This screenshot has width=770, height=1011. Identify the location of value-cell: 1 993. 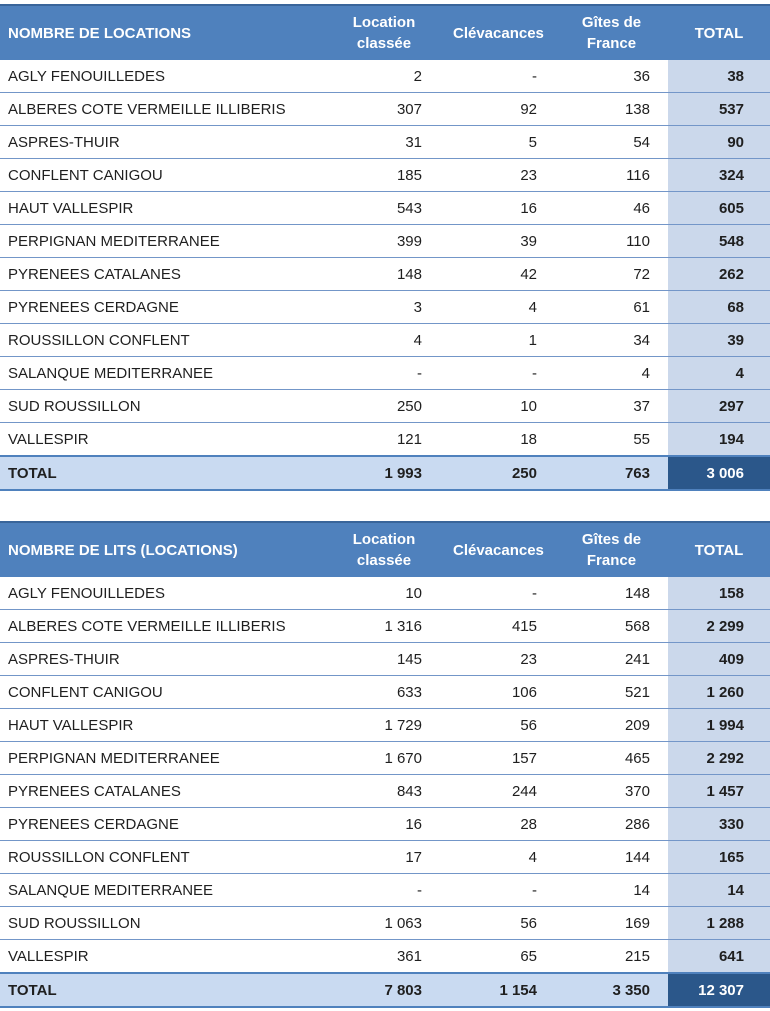
(384, 473).